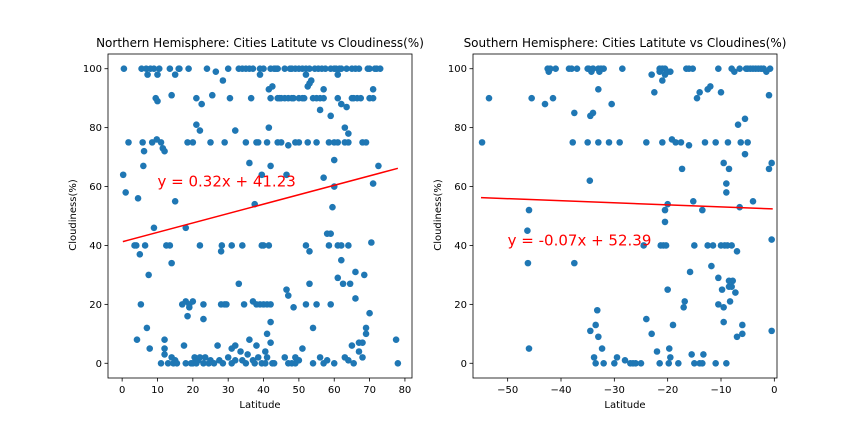 The width and height of the screenshot is (864, 432). Describe the element at coordinates (667, 390) in the screenshot. I see `chart-southern-x-tick-label: −20` at that location.